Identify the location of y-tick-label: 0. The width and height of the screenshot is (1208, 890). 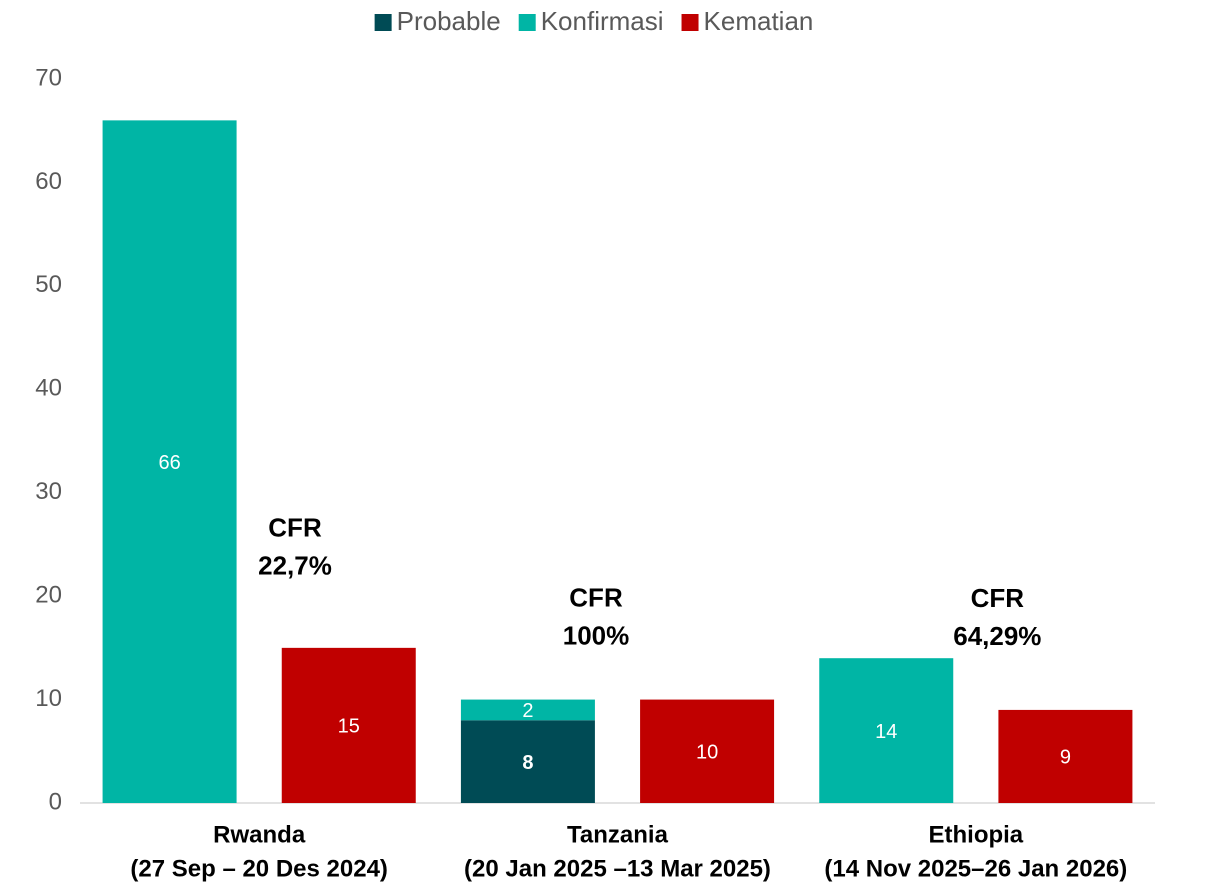
(55, 801).